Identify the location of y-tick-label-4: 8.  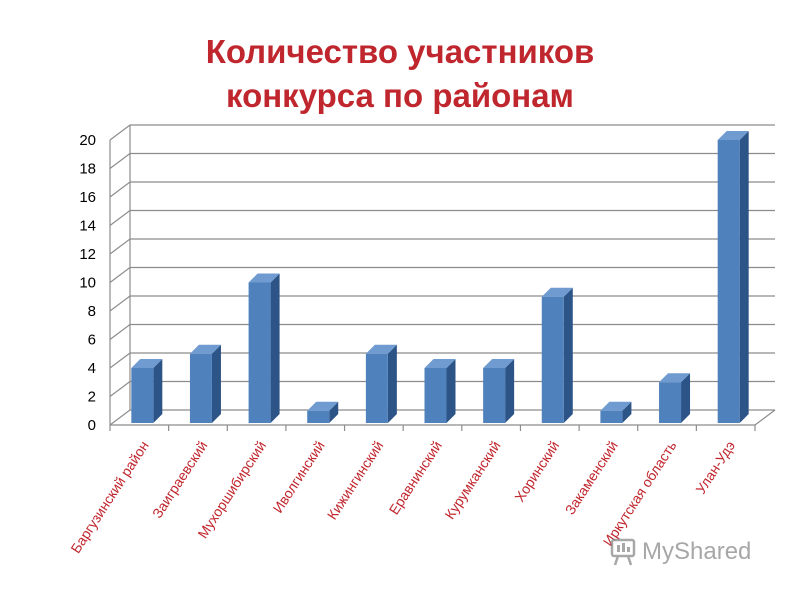
(92, 311).